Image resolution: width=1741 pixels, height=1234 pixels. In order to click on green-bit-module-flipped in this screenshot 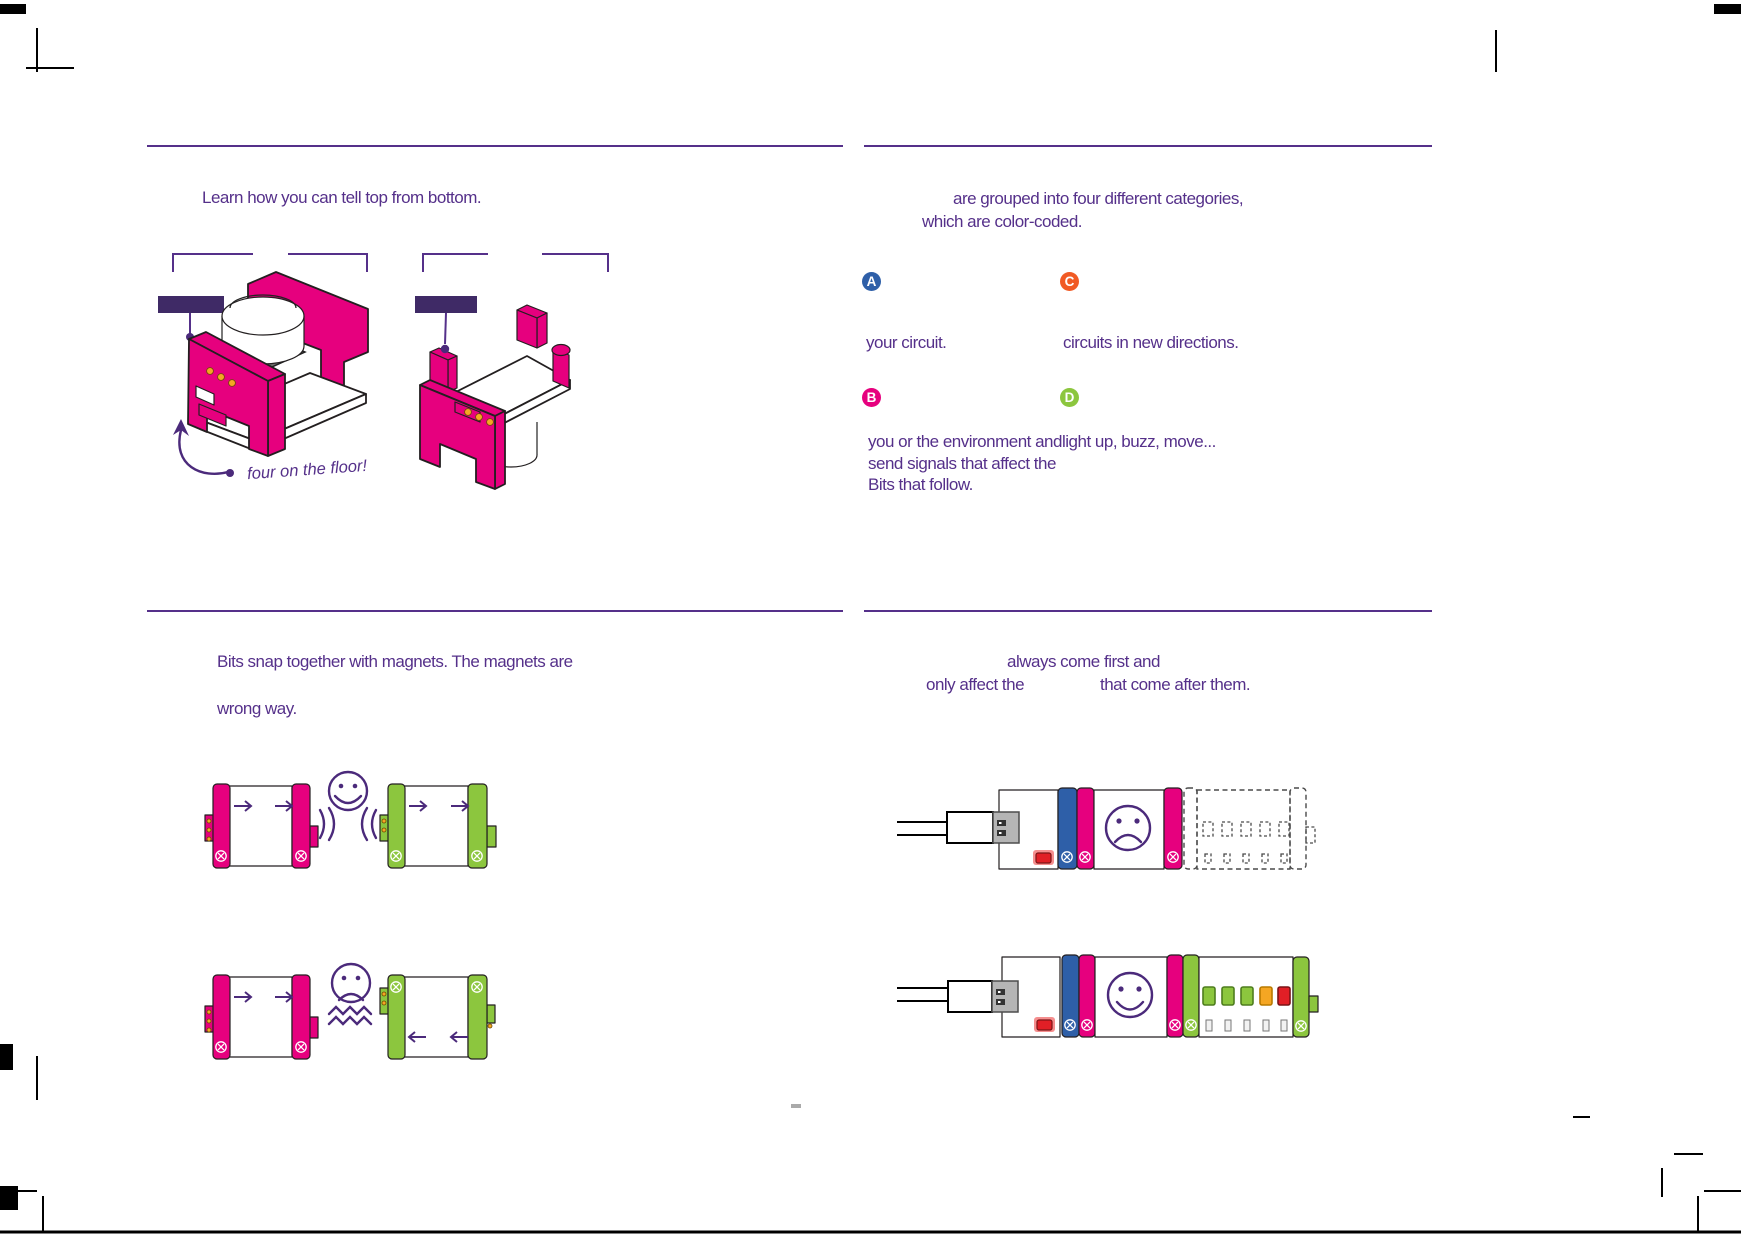, I will do `click(437, 1017)`.